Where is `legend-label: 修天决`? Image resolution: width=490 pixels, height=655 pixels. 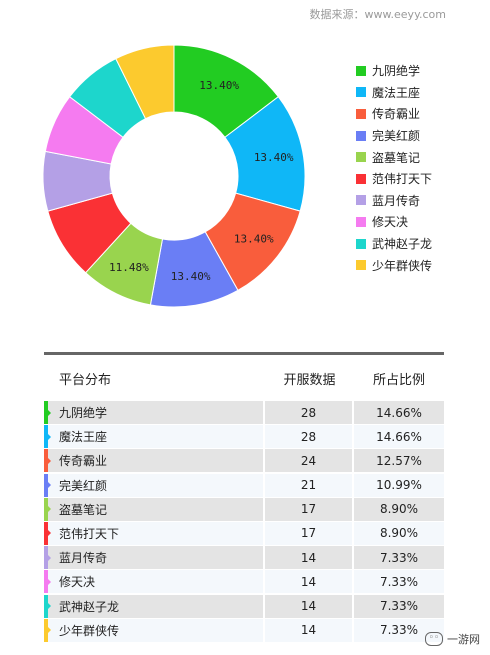 legend-label: 修天决 is located at coordinates (390, 222).